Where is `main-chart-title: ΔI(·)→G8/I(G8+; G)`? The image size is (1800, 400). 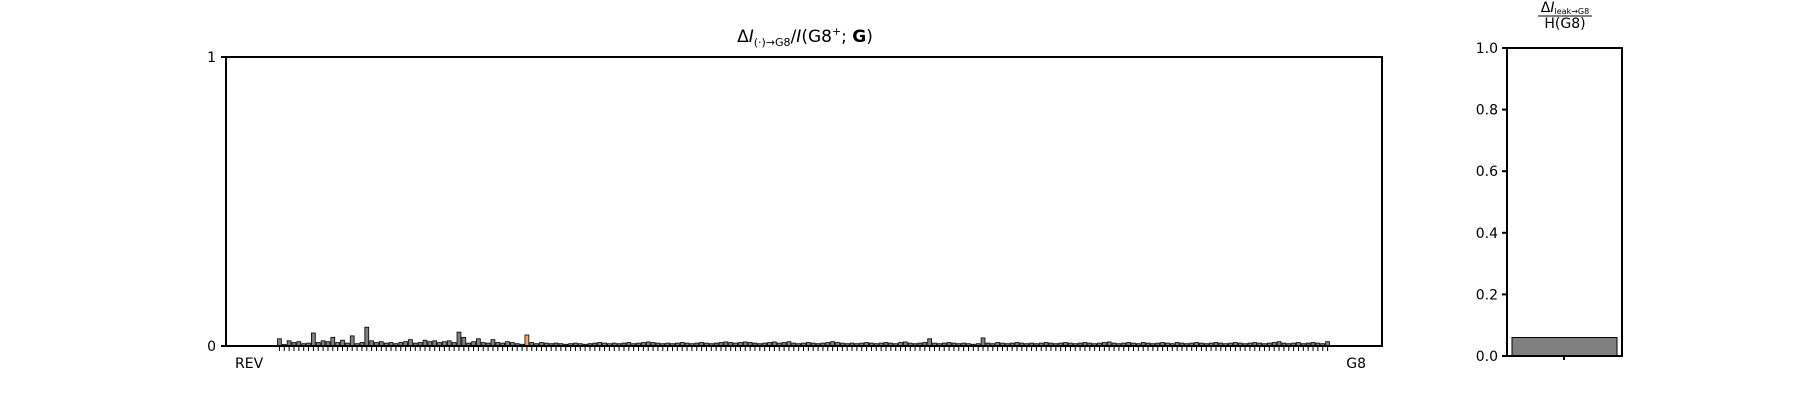
main-chart-title: ΔI(·)→G8/I(G8+; G) is located at coordinates (805, 37).